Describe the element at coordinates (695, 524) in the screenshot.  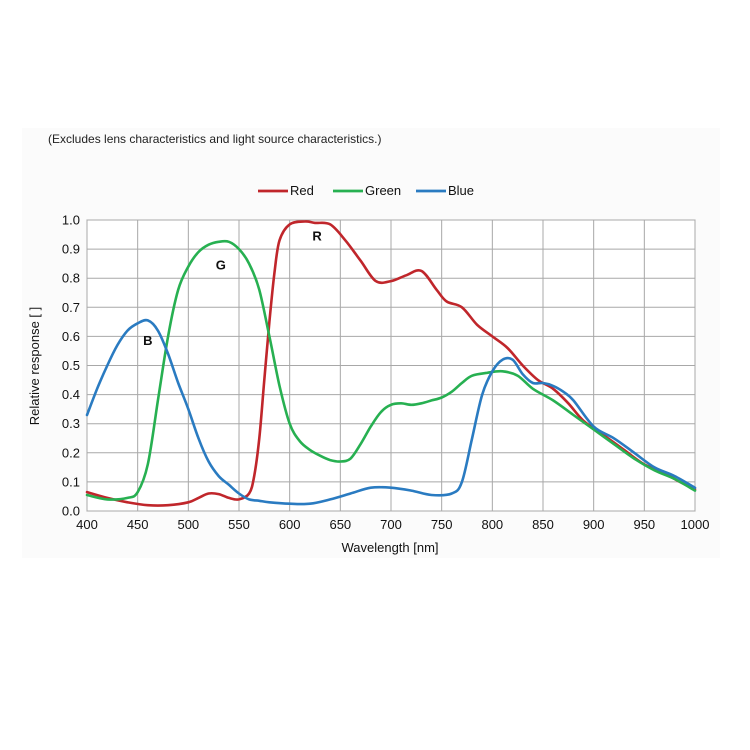
I see `x-tick-label: 1000` at that location.